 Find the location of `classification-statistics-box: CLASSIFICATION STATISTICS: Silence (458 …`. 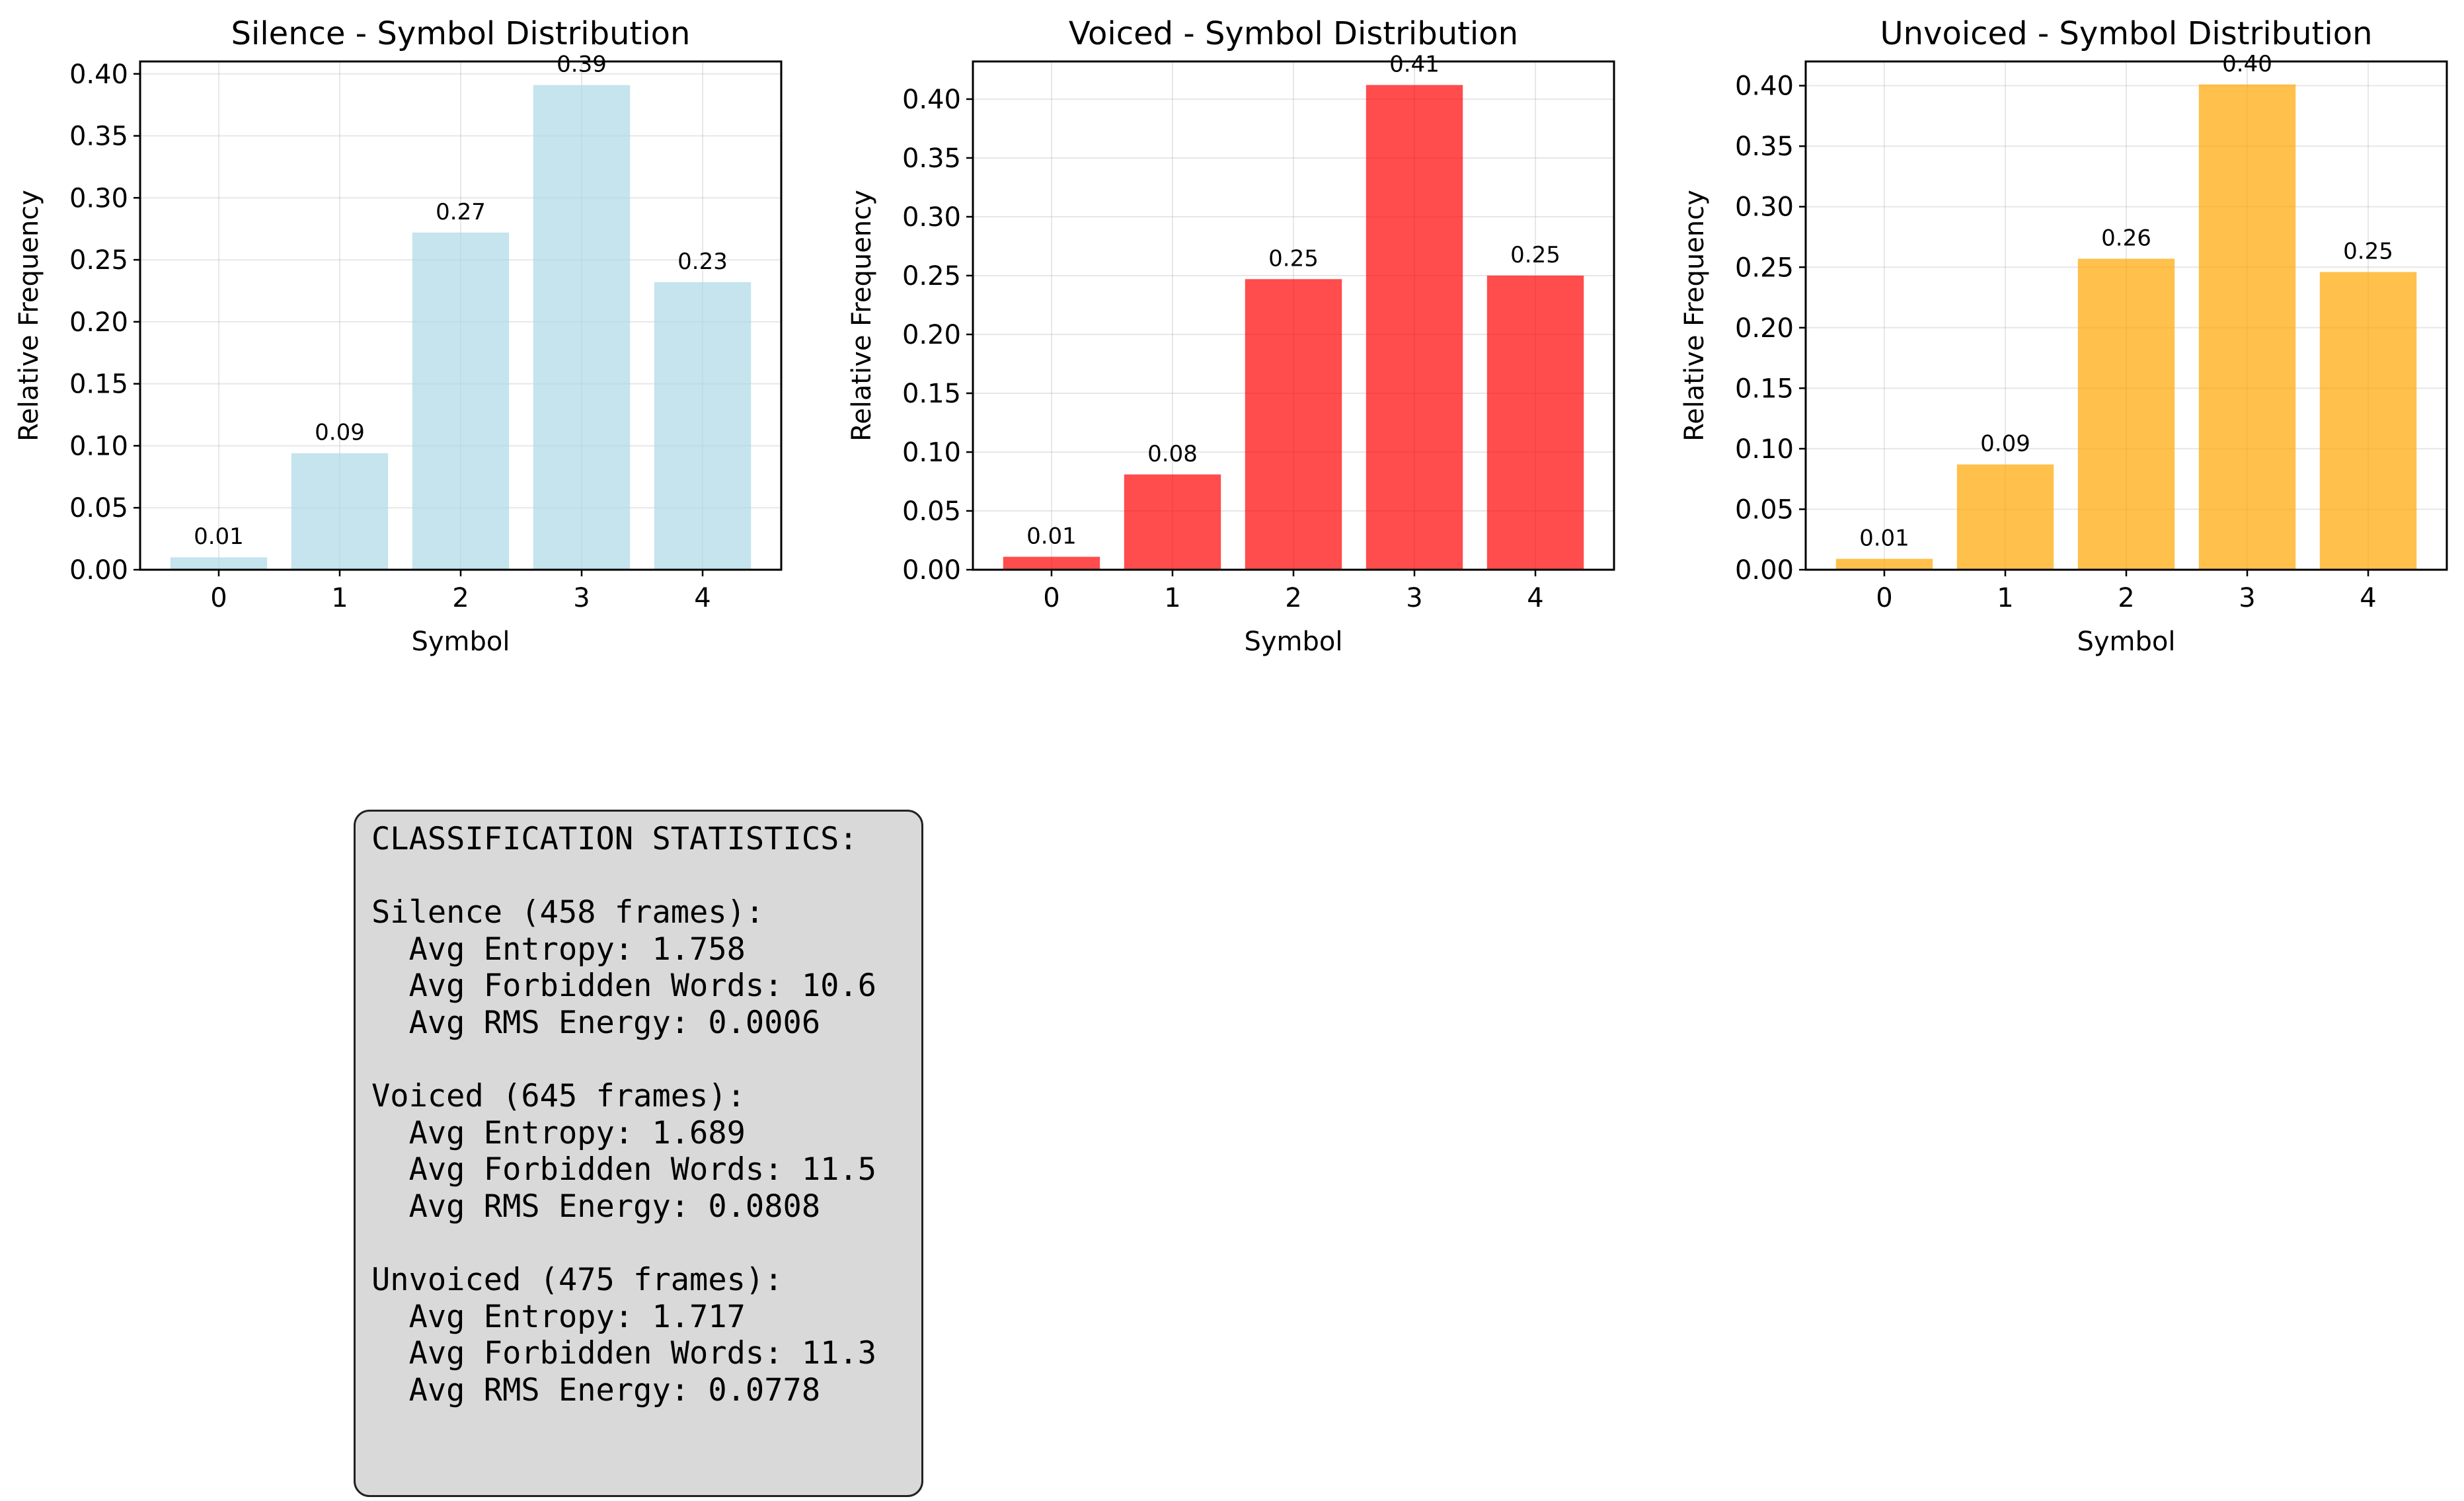

classification-statistics-box: CLASSIFICATION STATISTICS: Silence (458 … is located at coordinates (638, 1153).